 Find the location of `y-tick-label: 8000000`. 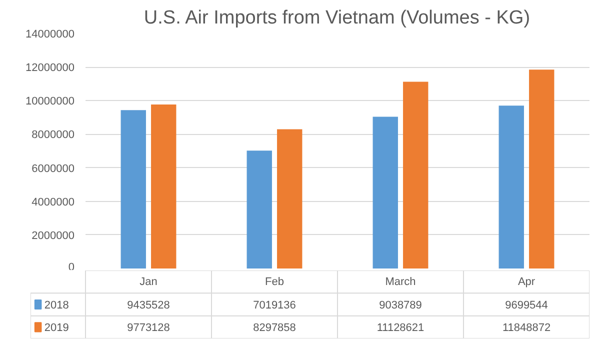

y-tick-label: 8000000 is located at coordinates (53, 135).